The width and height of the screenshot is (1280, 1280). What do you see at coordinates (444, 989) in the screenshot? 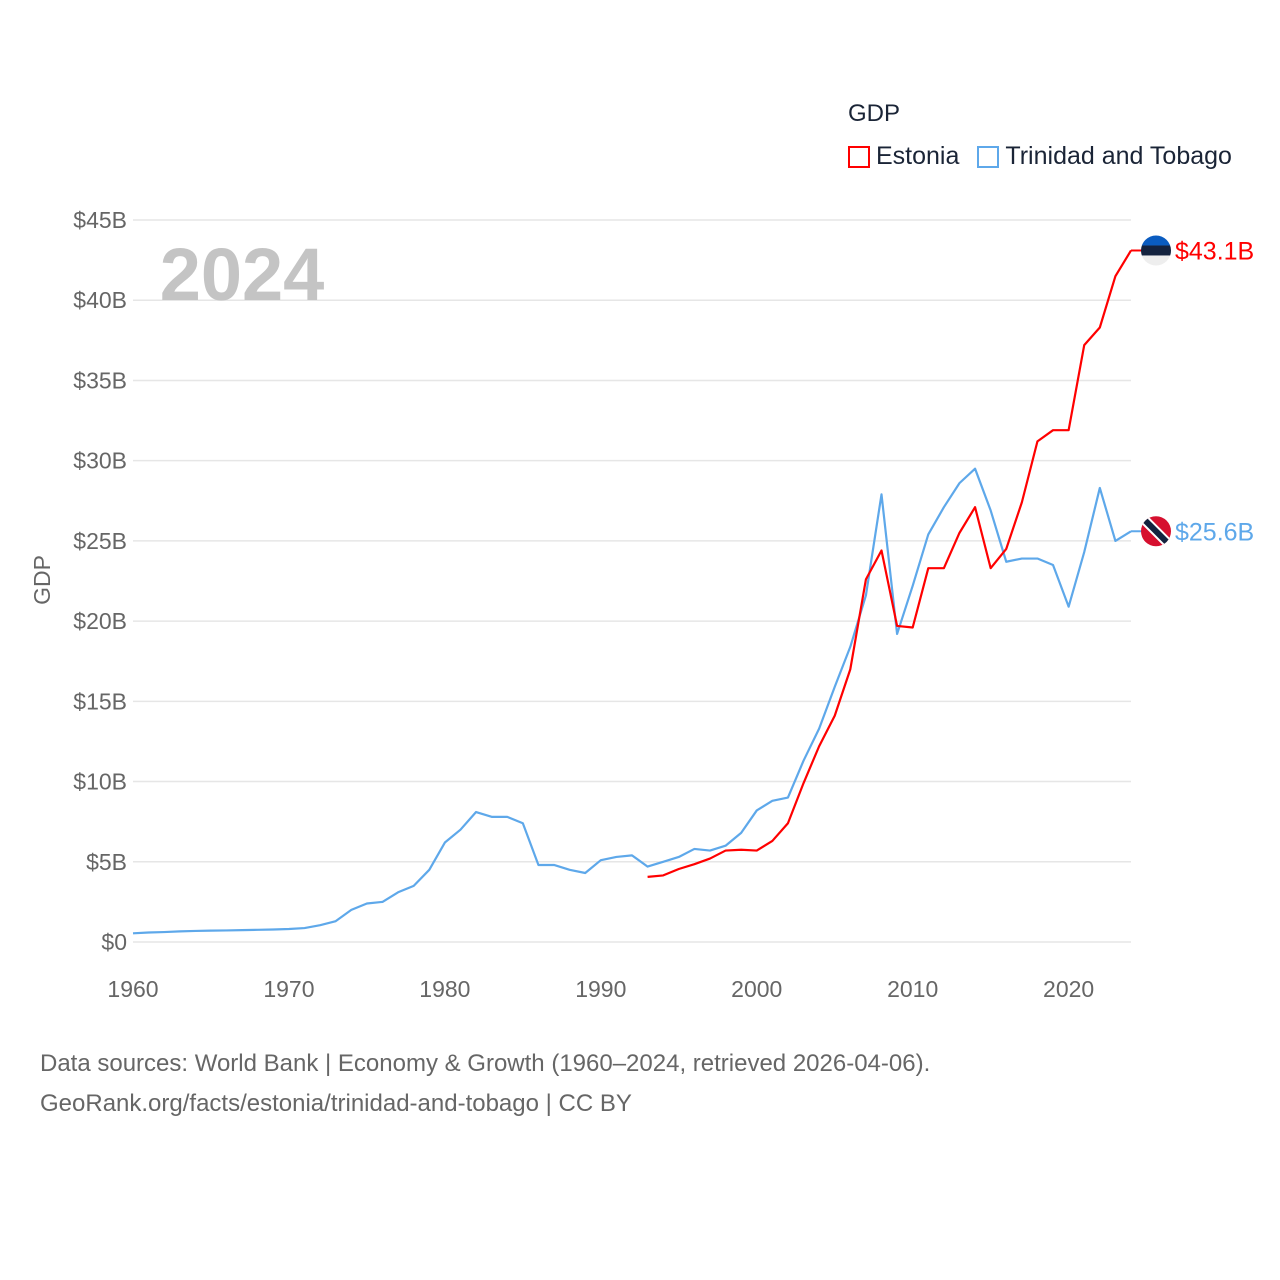
I see `x-tick-label: 1980` at bounding box center [444, 989].